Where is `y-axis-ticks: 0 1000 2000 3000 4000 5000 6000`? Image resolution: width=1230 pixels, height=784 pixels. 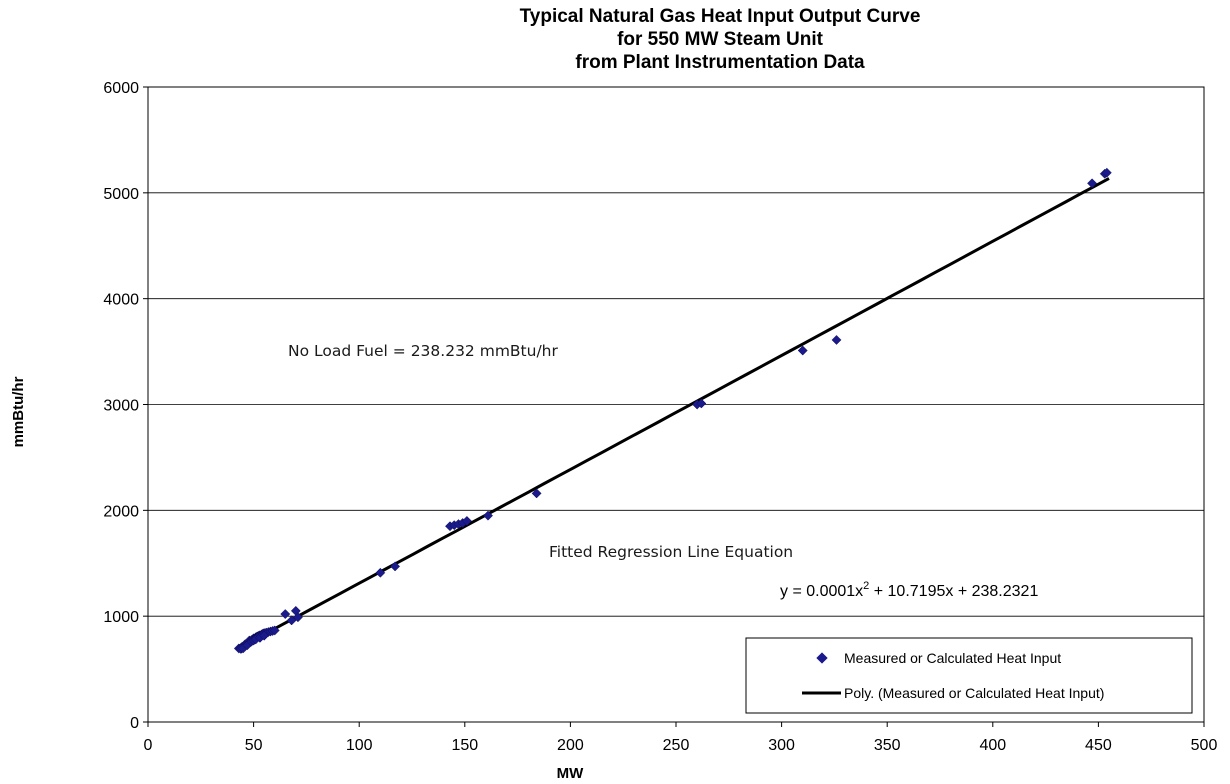
y-axis-ticks: 0 1000 2000 3000 4000 5000 6000 is located at coordinates (125, 406).